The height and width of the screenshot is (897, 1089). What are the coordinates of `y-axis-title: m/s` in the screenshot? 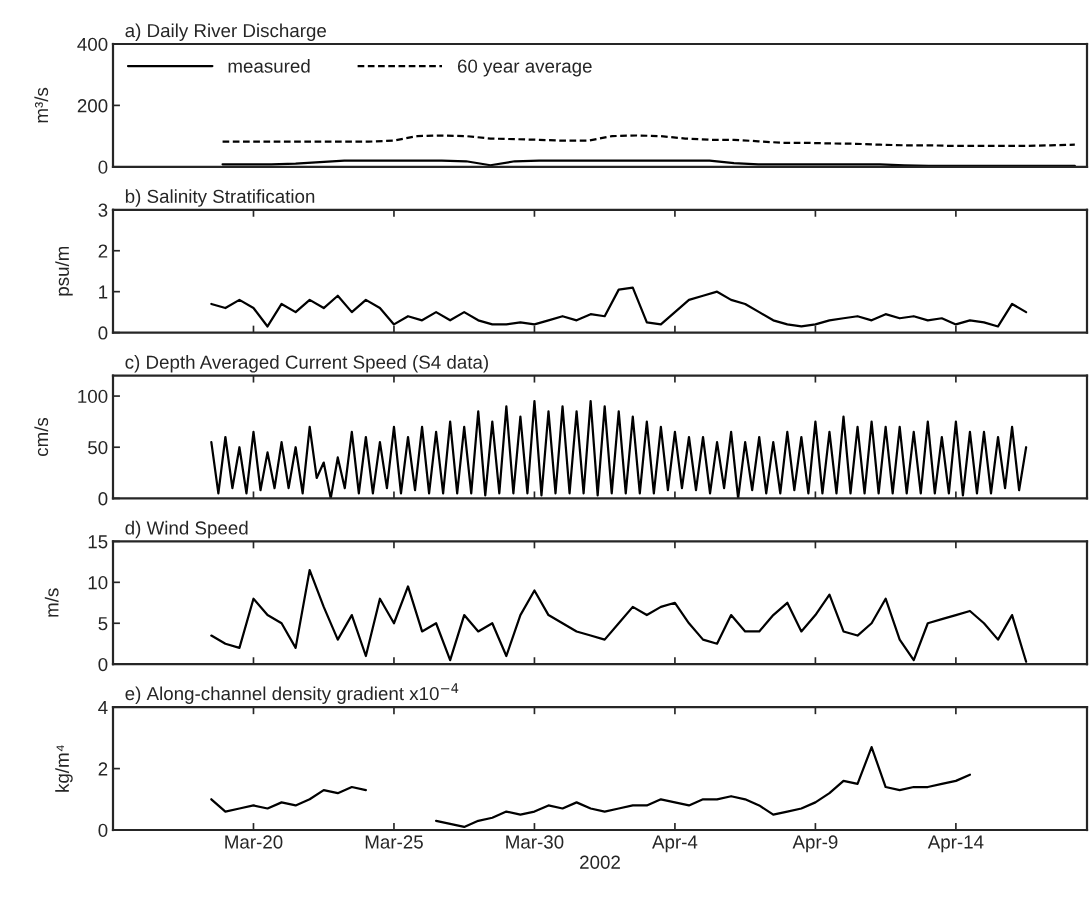 It's located at (51, 602).